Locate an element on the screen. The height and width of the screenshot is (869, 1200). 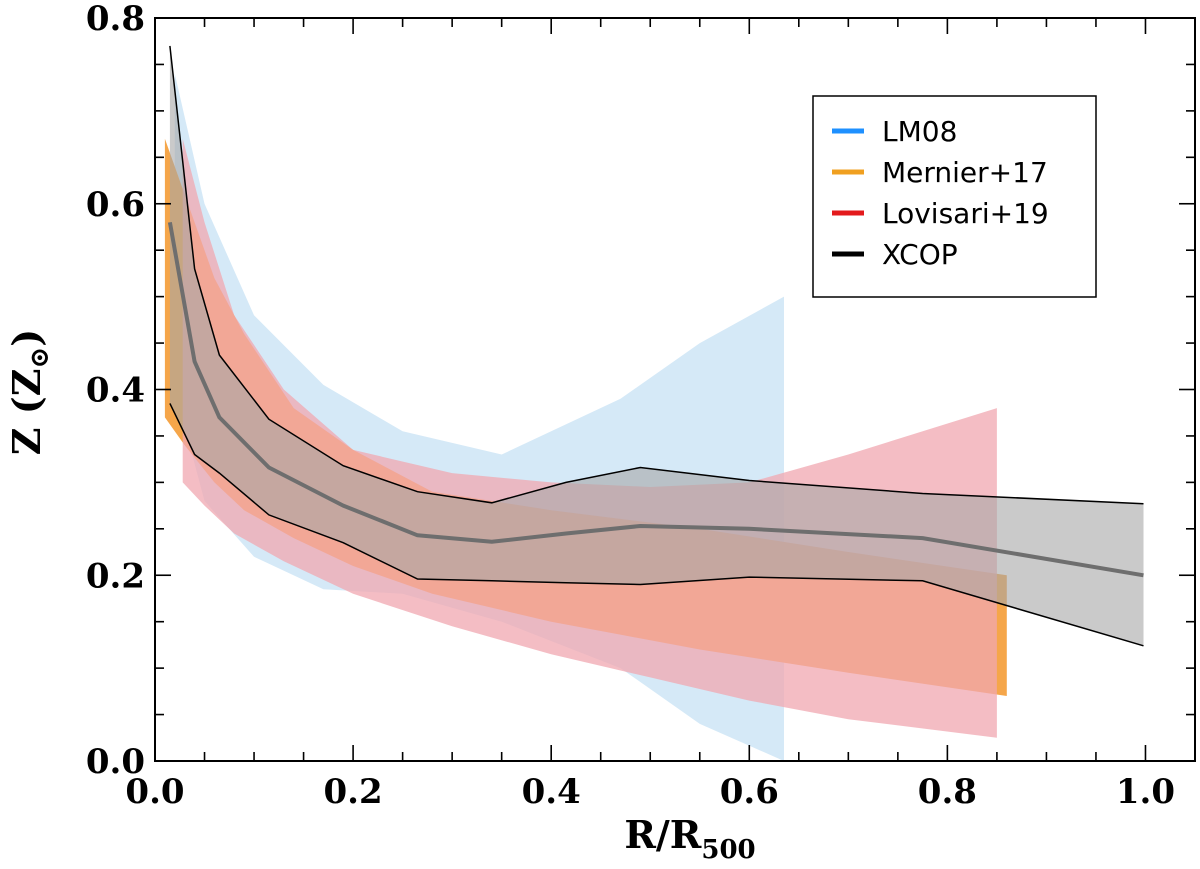
y-tick-label: 0.0 is located at coordinates (115, 762).